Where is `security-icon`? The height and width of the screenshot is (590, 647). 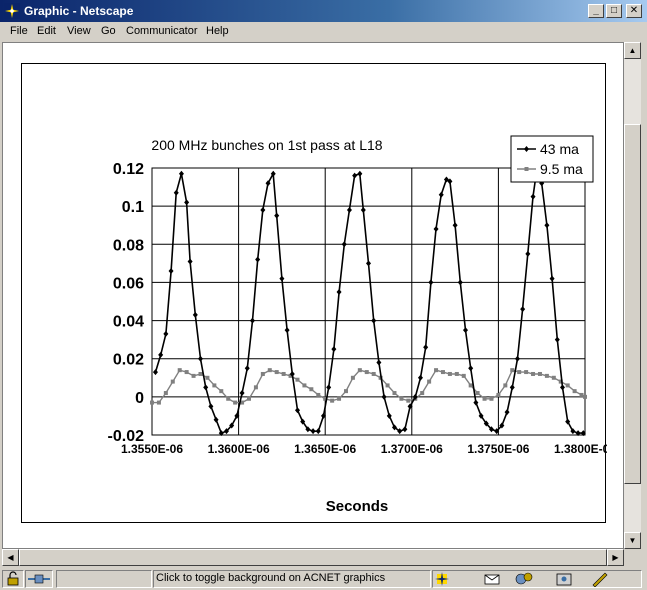 security-icon is located at coordinates (13, 579).